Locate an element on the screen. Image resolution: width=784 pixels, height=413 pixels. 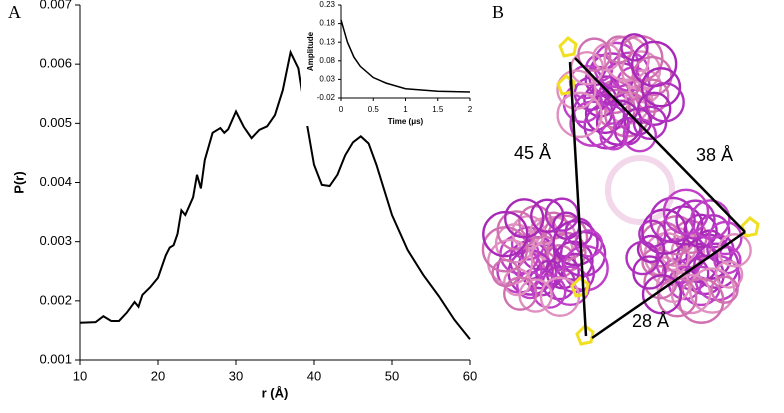
data-line is located at coordinates (405, 56).